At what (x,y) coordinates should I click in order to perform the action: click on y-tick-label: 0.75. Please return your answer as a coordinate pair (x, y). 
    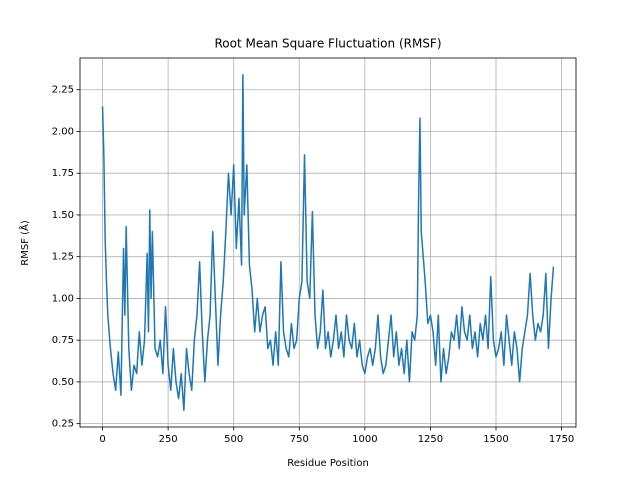
    Looking at the image, I should click on (63, 340).